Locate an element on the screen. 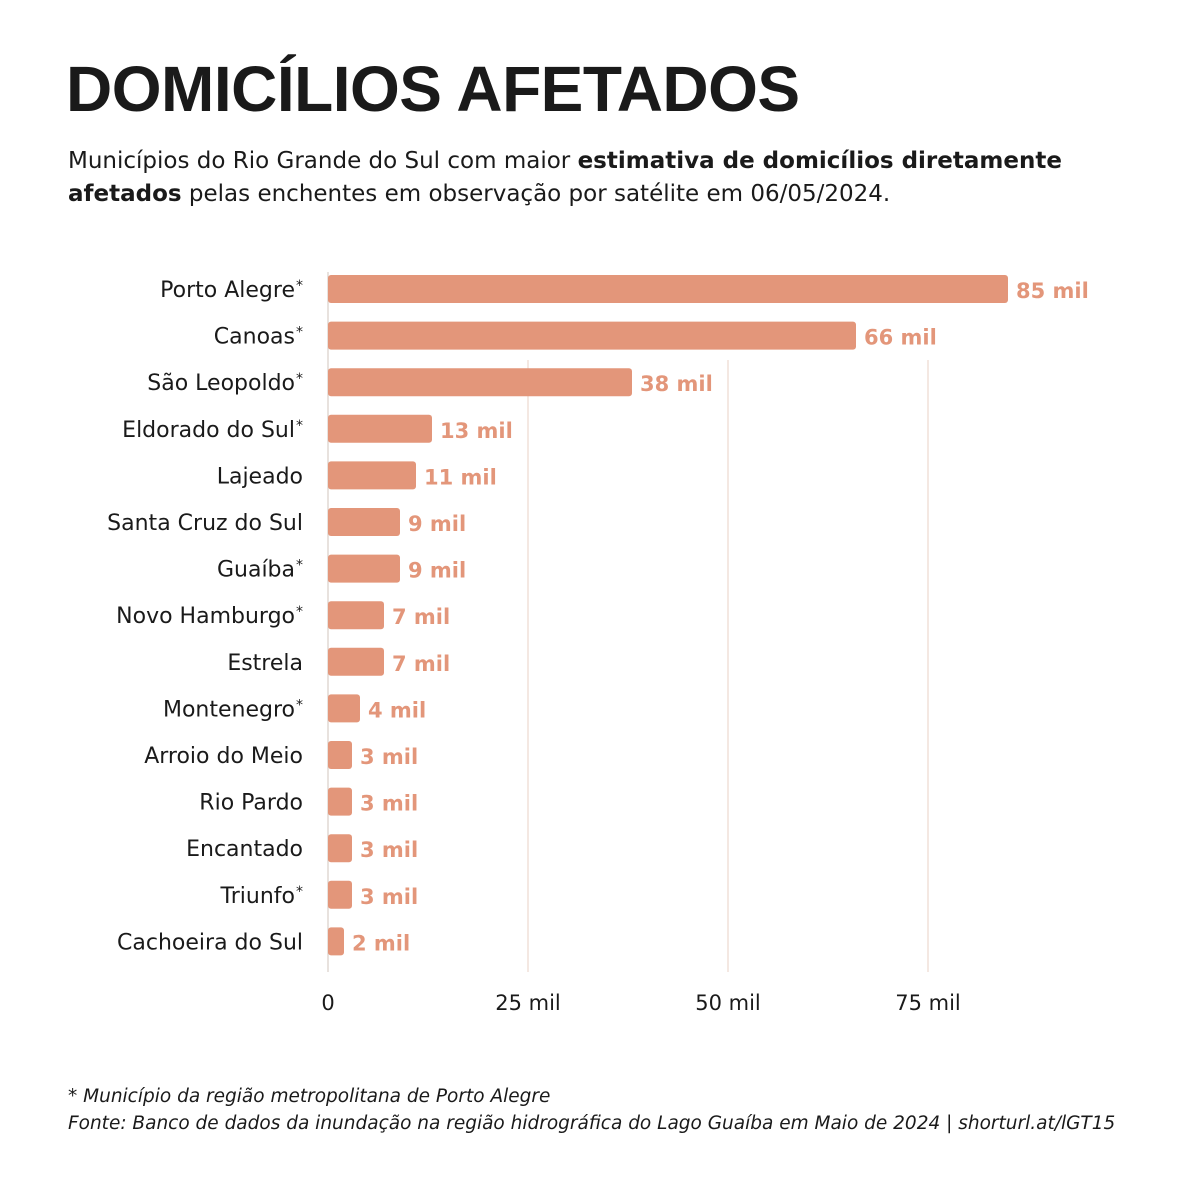 The height and width of the screenshot is (1199, 1200). category-label: São Leopoldo is located at coordinates (221, 383).